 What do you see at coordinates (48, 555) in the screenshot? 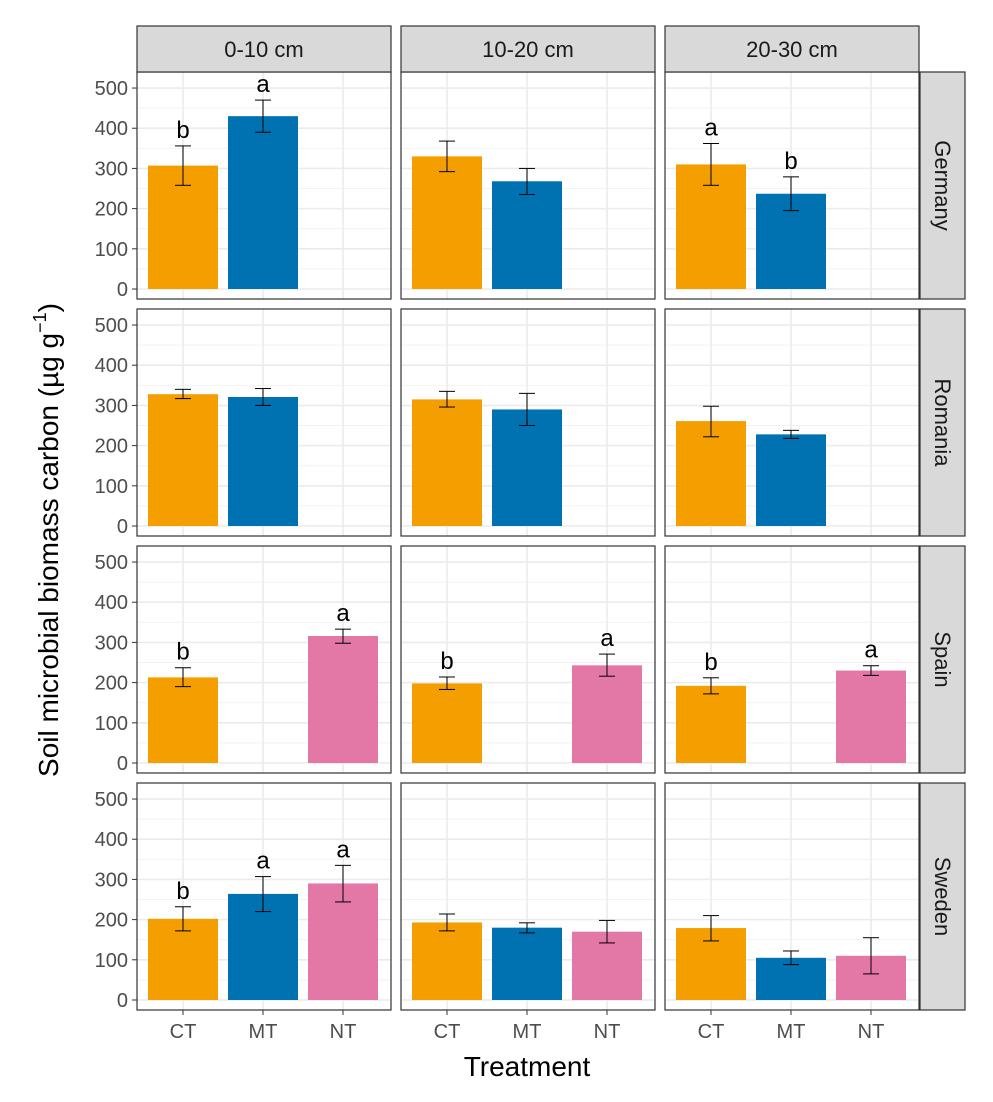
I see `y-axis-title-main: Soil microbial biomass carbon (µg g` at bounding box center [48, 555].